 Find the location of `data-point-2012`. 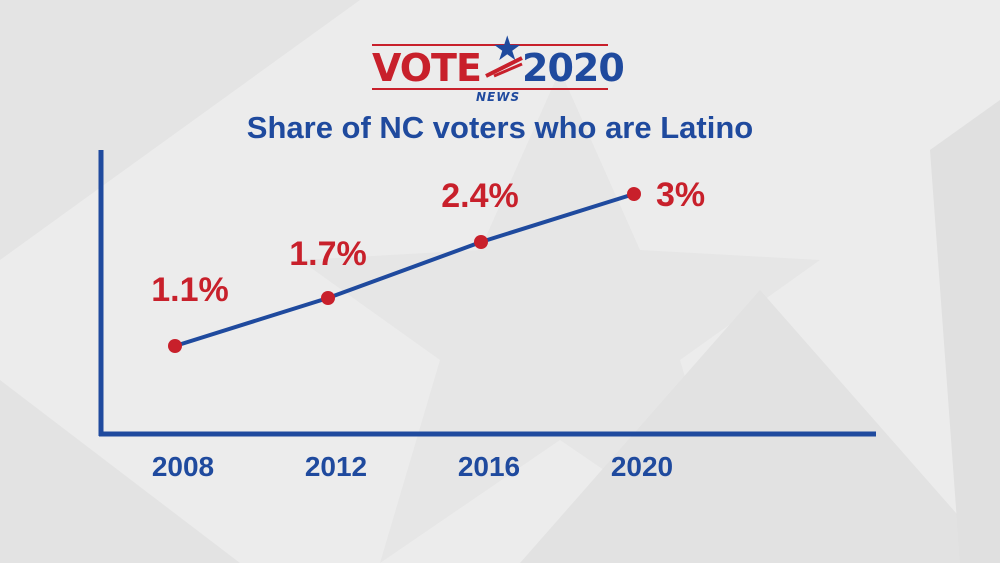

data-point-2012 is located at coordinates (328, 298).